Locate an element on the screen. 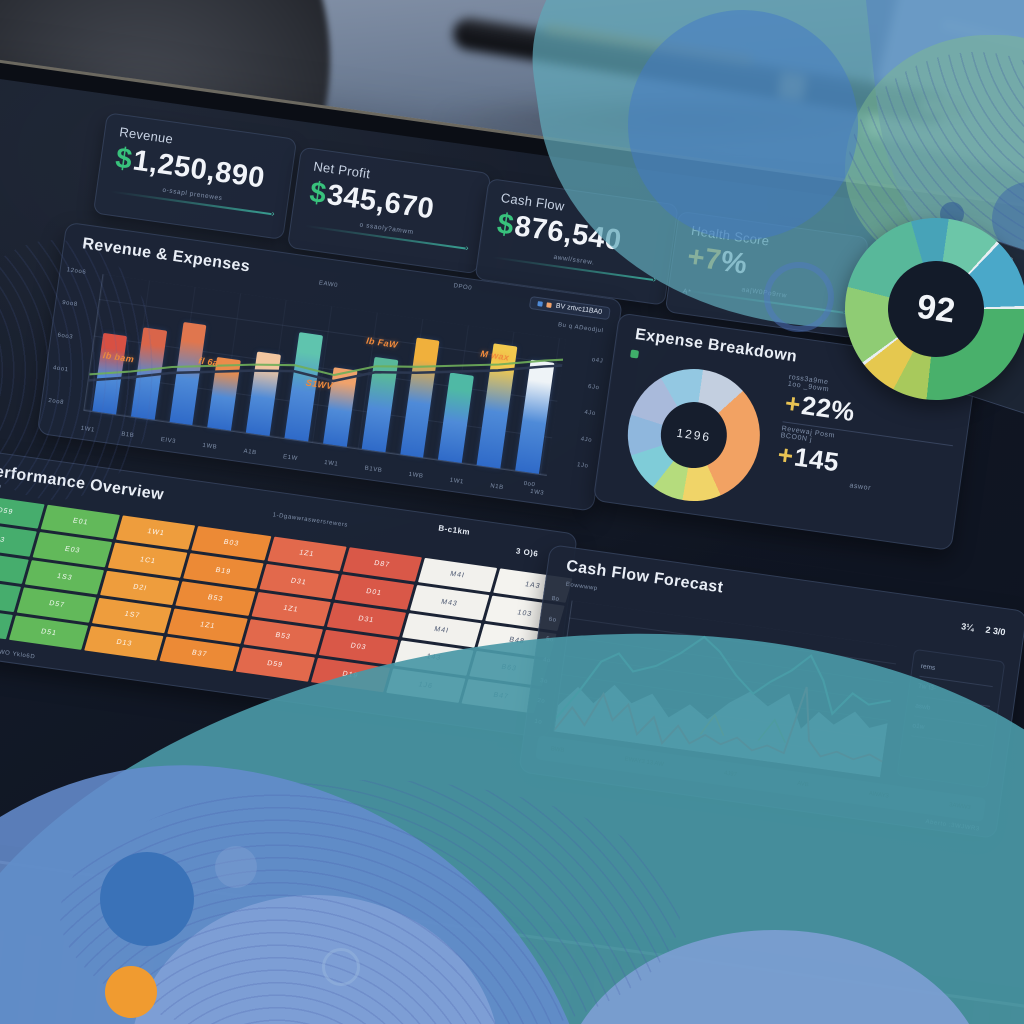 Image resolution: width=1024 pixels, height=1024 pixels. trend-line-shadow is located at coordinates (325, 373).